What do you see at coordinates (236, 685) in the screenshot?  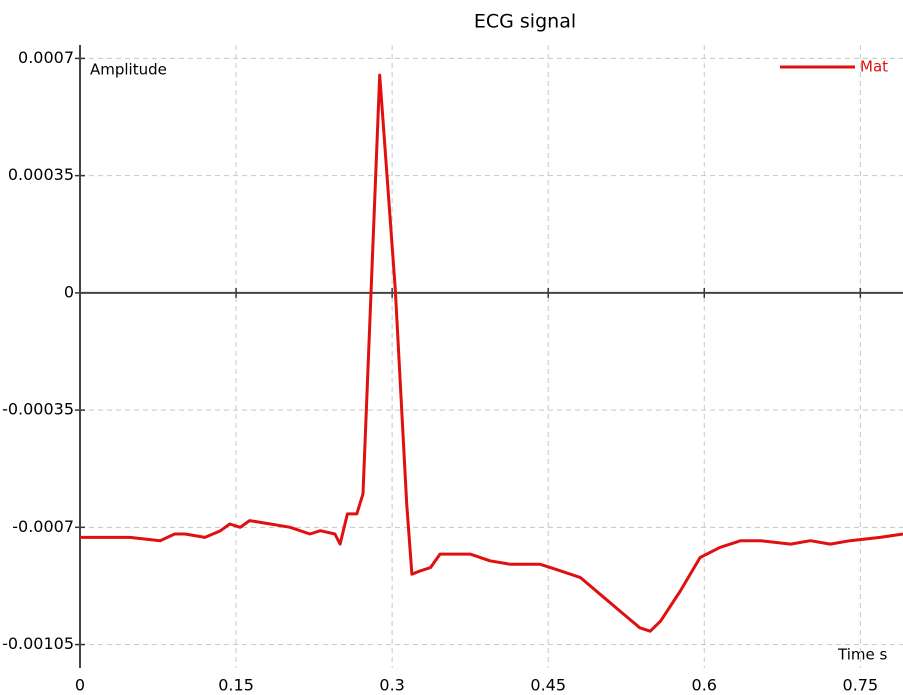 I see `x-tick-label: 0.15` at bounding box center [236, 685].